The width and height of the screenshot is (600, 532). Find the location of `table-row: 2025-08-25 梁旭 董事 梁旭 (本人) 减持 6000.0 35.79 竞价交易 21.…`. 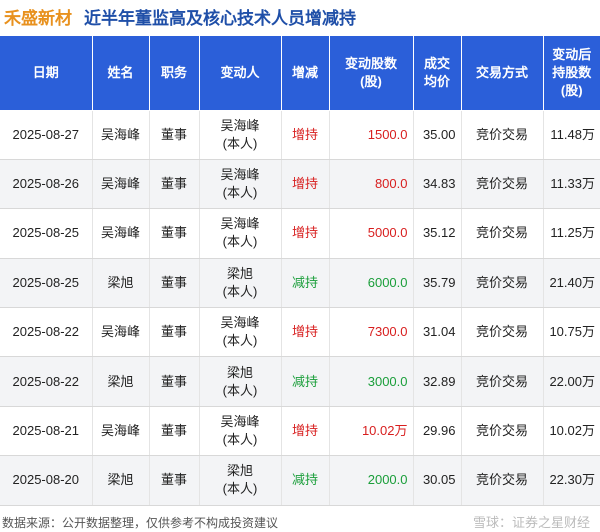

table-row: 2025-08-25 梁旭 董事 梁旭 (本人) 减持 6000.0 35.79 竞价交易 21.… is located at coordinates (300, 283).